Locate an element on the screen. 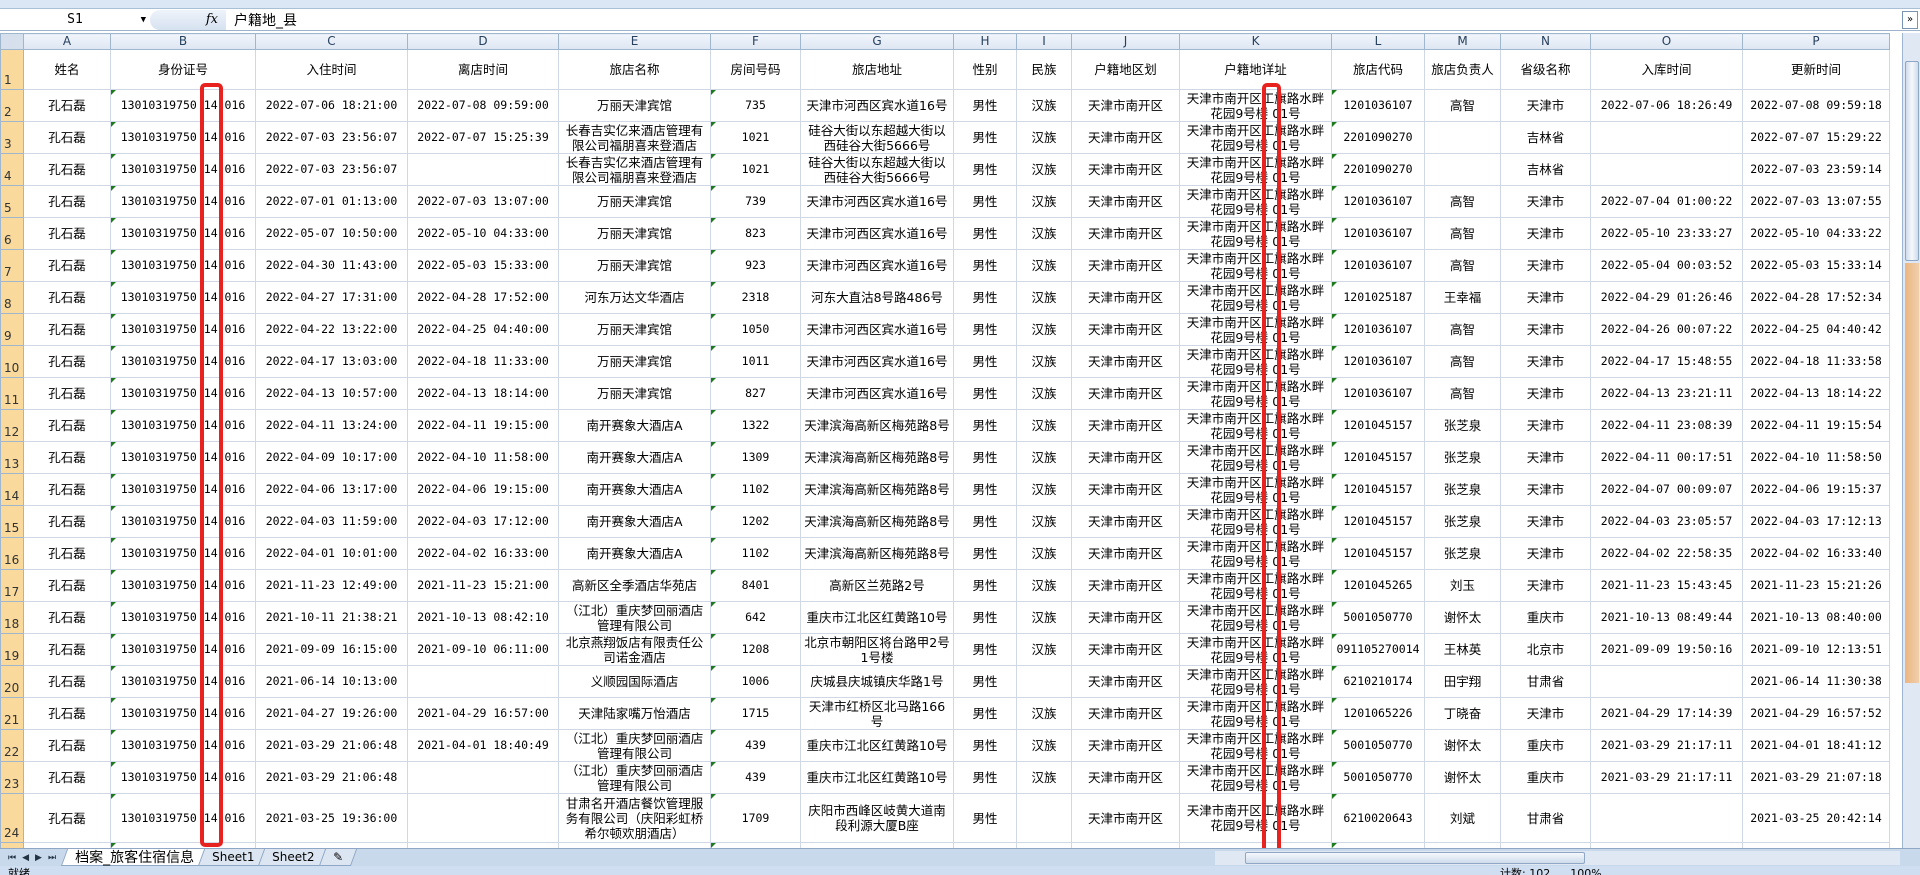 This screenshot has height=875, width=1920. cell-f: 2318 is located at coordinates (755, 297).